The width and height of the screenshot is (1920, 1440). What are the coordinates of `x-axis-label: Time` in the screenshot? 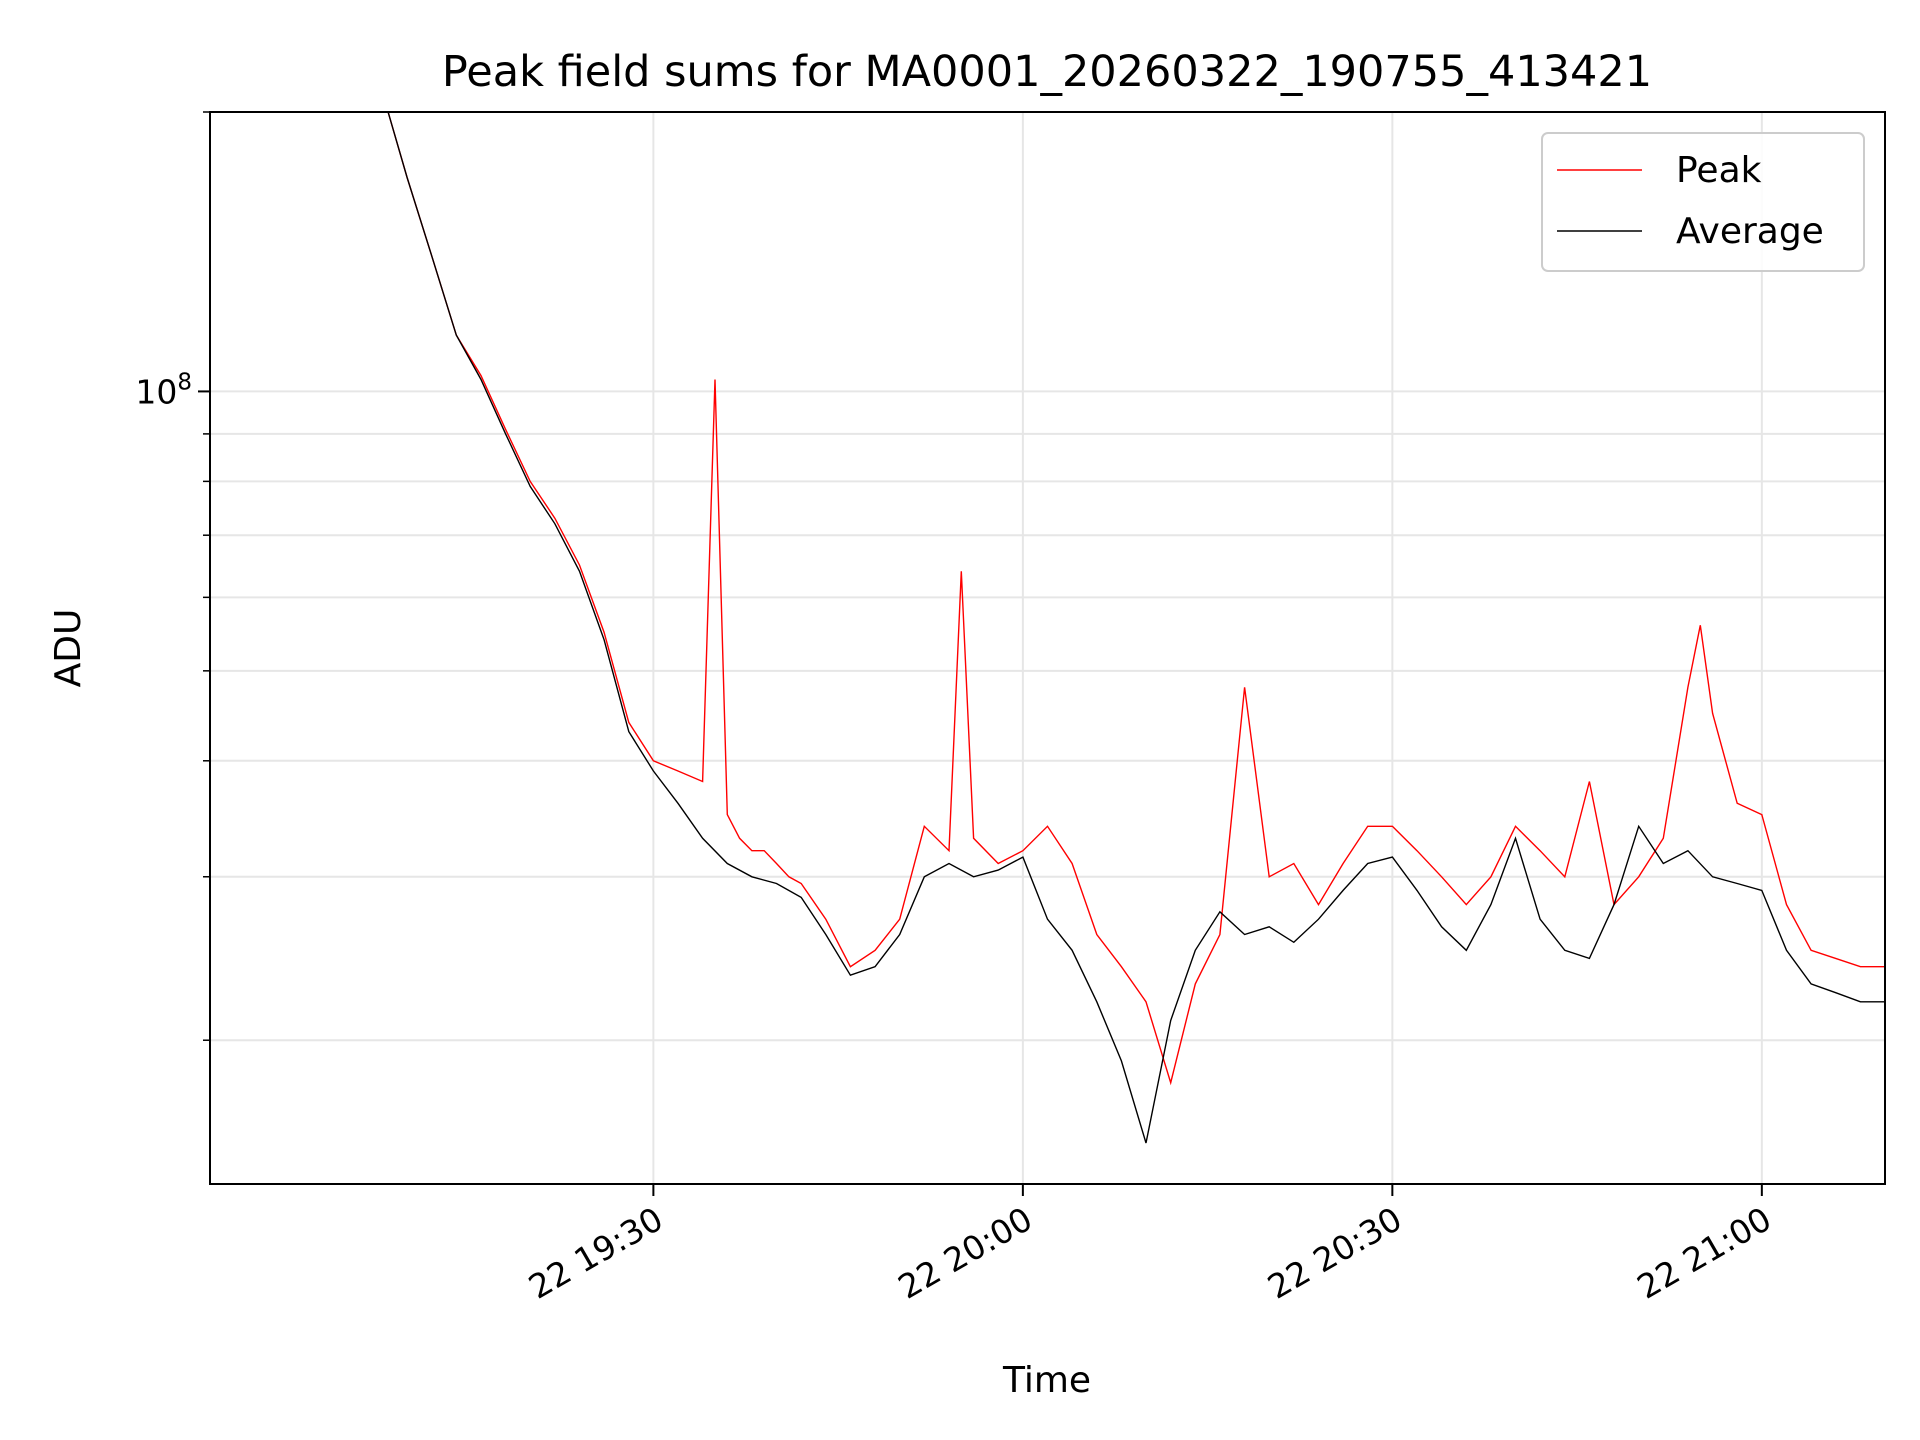 It's located at (1046, 1380).